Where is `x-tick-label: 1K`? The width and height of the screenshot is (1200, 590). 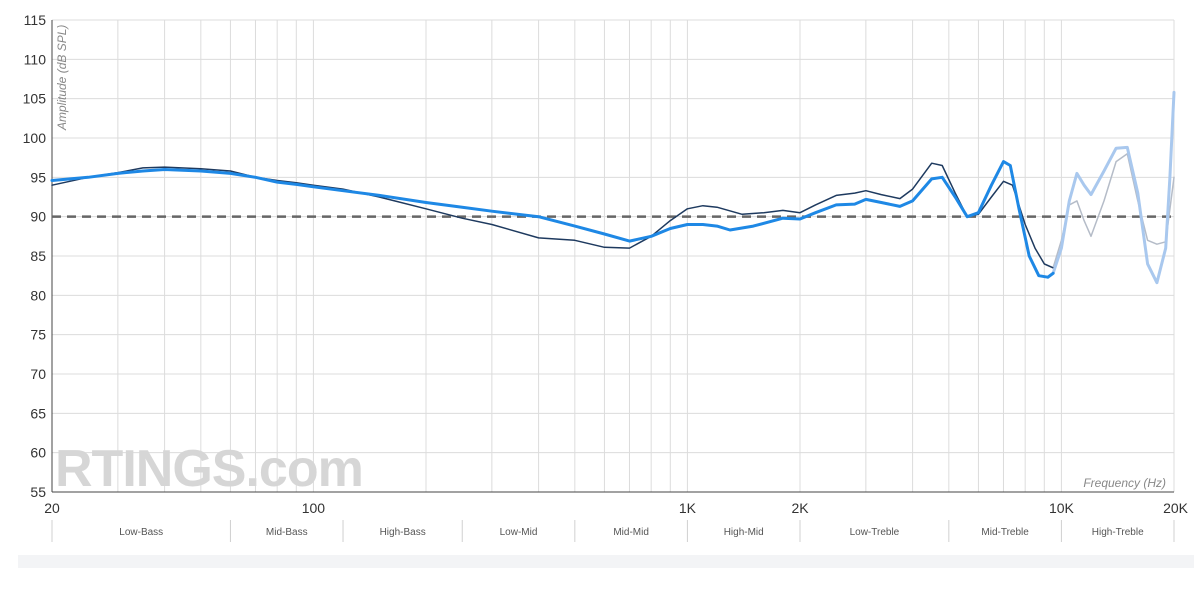
x-tick-label: 1K is located at coordinates (688, 508).